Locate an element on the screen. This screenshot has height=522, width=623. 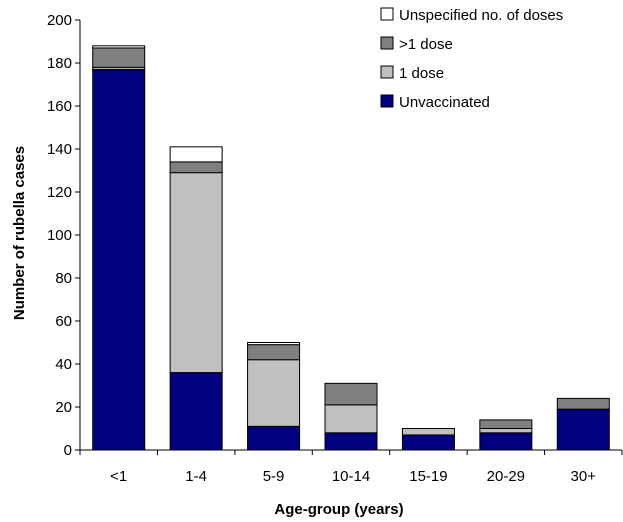
legend-swatch-unspecified-no-of-doses is located at coordinates (387, 14).